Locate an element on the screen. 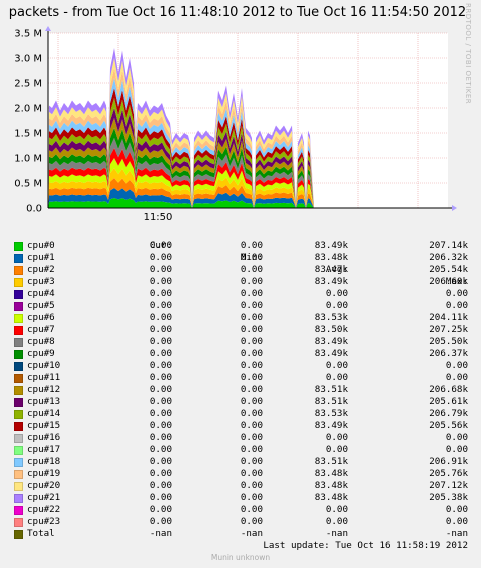 The image size is (481, 568). legend-max-value: 206.79k is located at coordinates (448, 413).